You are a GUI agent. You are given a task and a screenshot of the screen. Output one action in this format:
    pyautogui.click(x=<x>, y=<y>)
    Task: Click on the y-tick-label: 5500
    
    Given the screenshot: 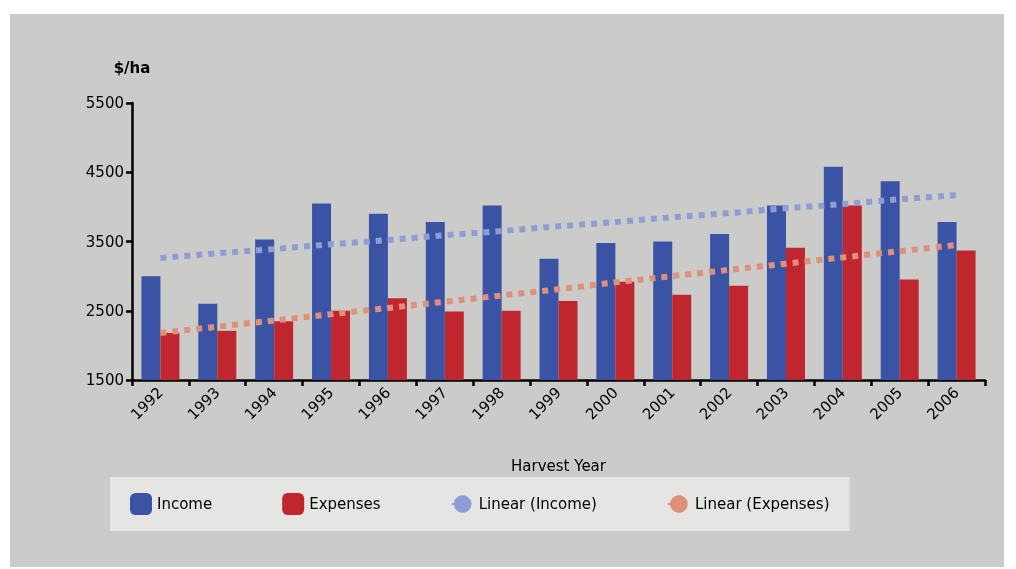 What is the action you would take?
    pyautogui.click(x=104, y=103)
    